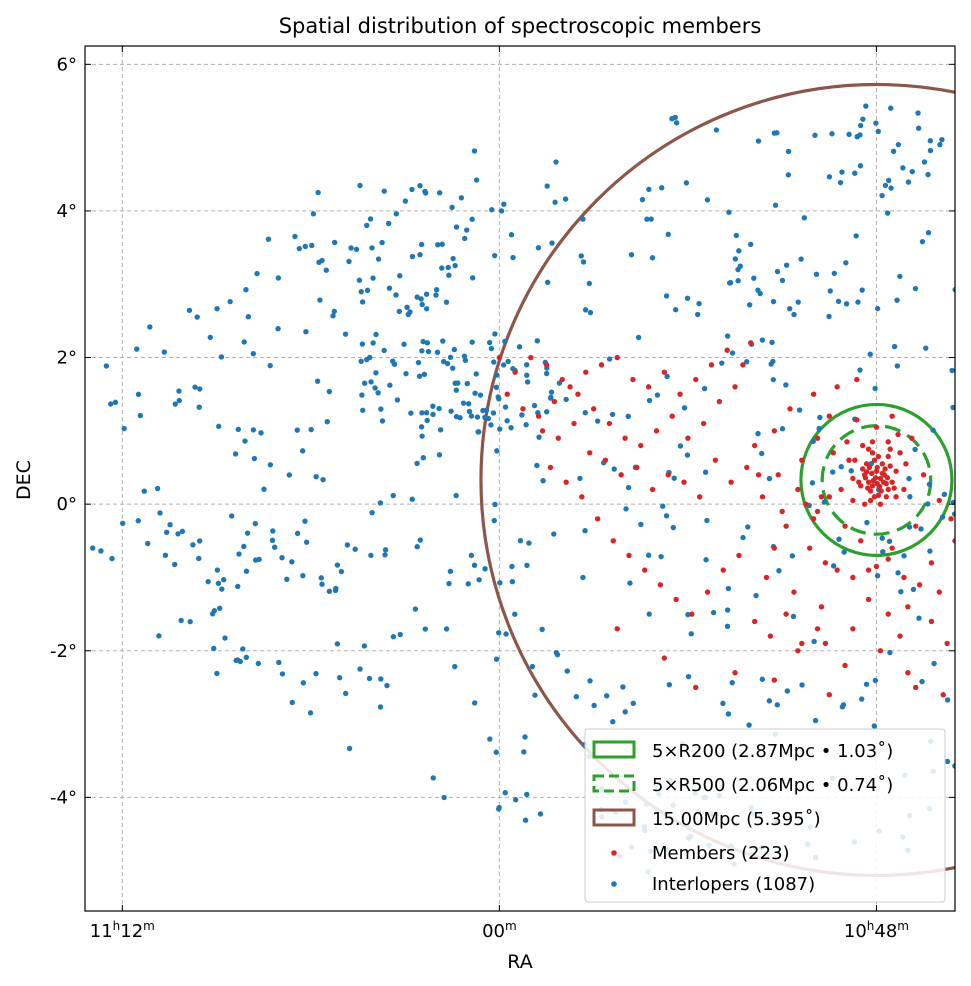 Image resolution: width=971 pixels, height=986 pixels. Describe the element at coordinates (742, 785) in the screenshot. I see `legend-entry-r500: 5×R500 (2.06Mpc • 0.74˚)` at that location.